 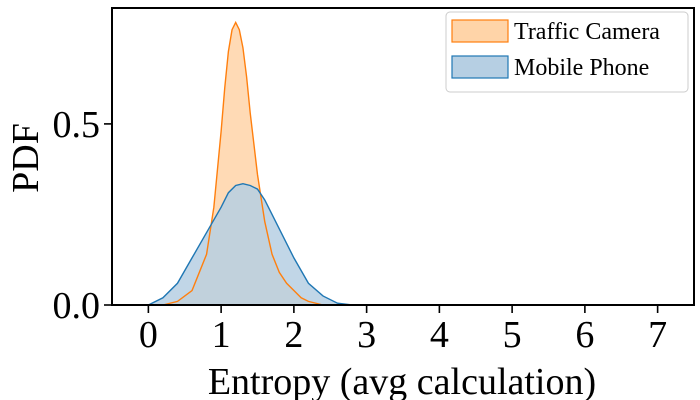 I want to click on x-tick-label: 5, so click(x=512, y=335).